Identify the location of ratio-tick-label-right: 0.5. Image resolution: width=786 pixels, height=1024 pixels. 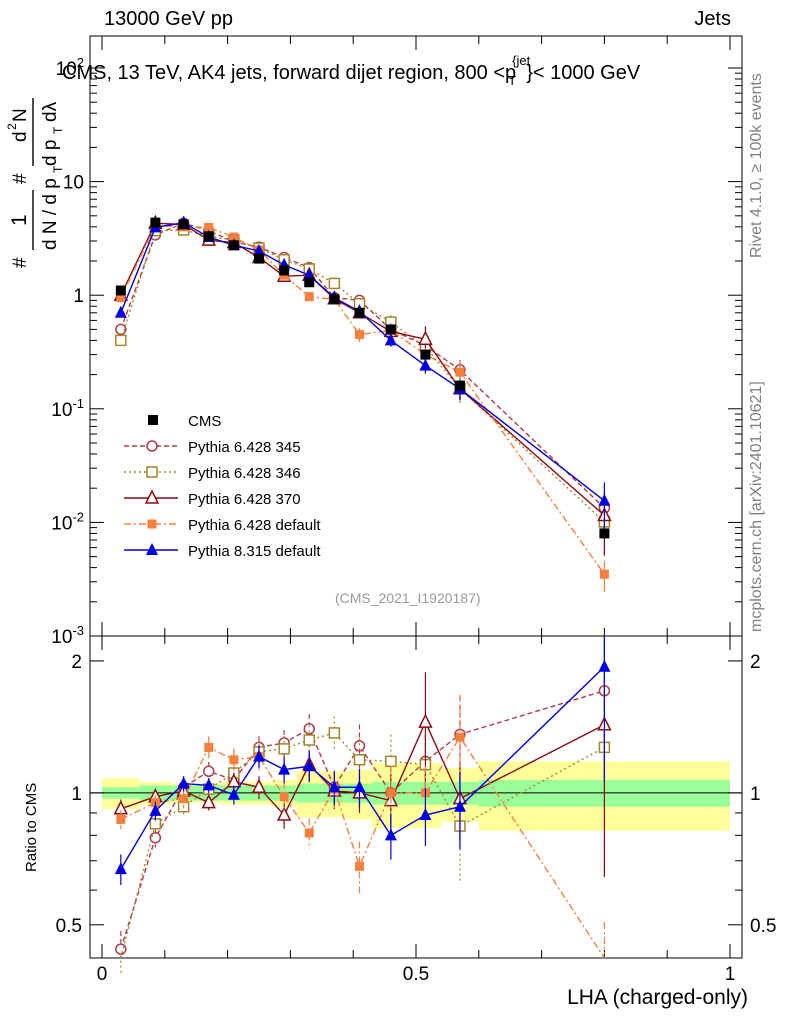
(763, 926).